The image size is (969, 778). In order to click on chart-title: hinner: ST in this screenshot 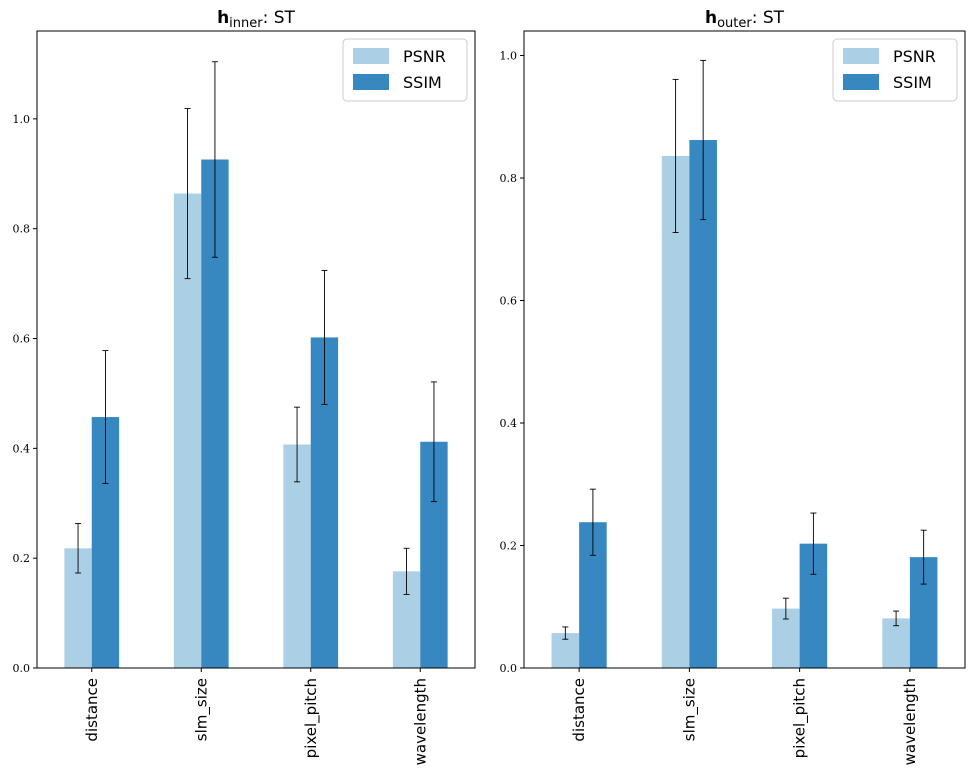, I will do `click(256, 19)`.